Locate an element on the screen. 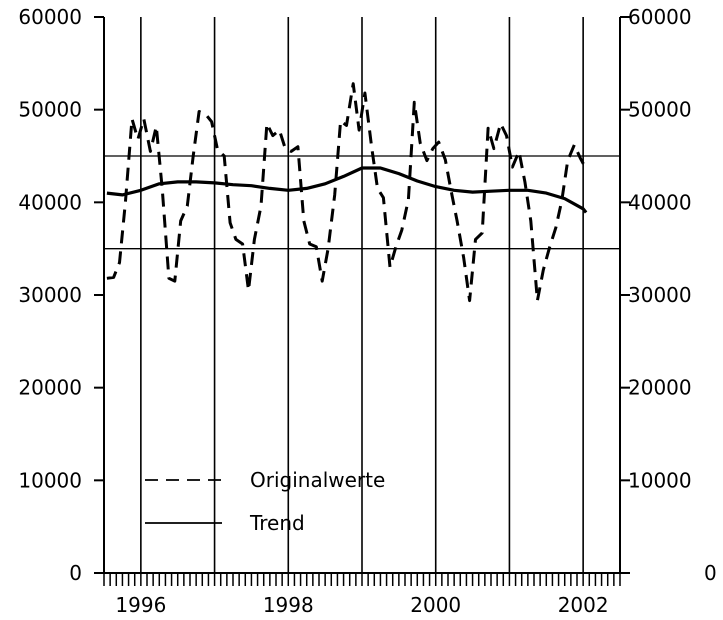 The height and width of the screenshot is (620, 723). y-tick-label-left: 60000 is located at coordinates (50, 17).